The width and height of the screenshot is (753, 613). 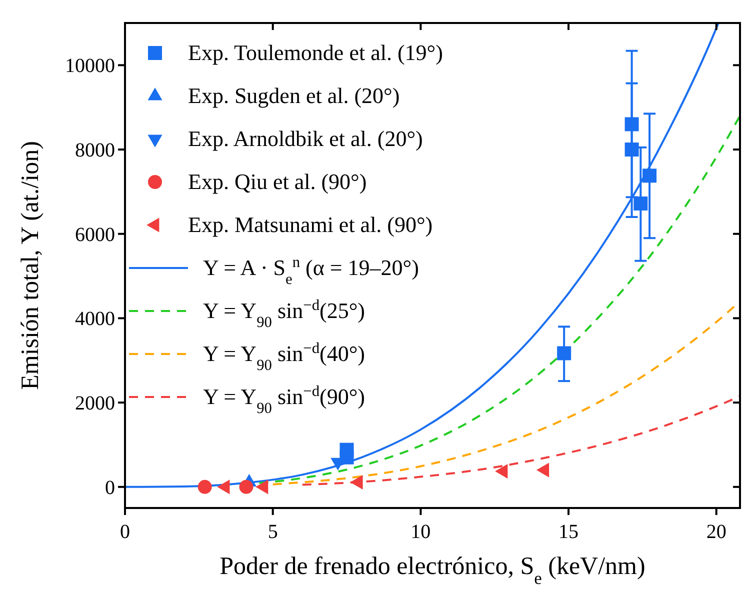 I want to click on y-axis-title: Emisión total, Y (at./ion), so click(x=30, y=265).